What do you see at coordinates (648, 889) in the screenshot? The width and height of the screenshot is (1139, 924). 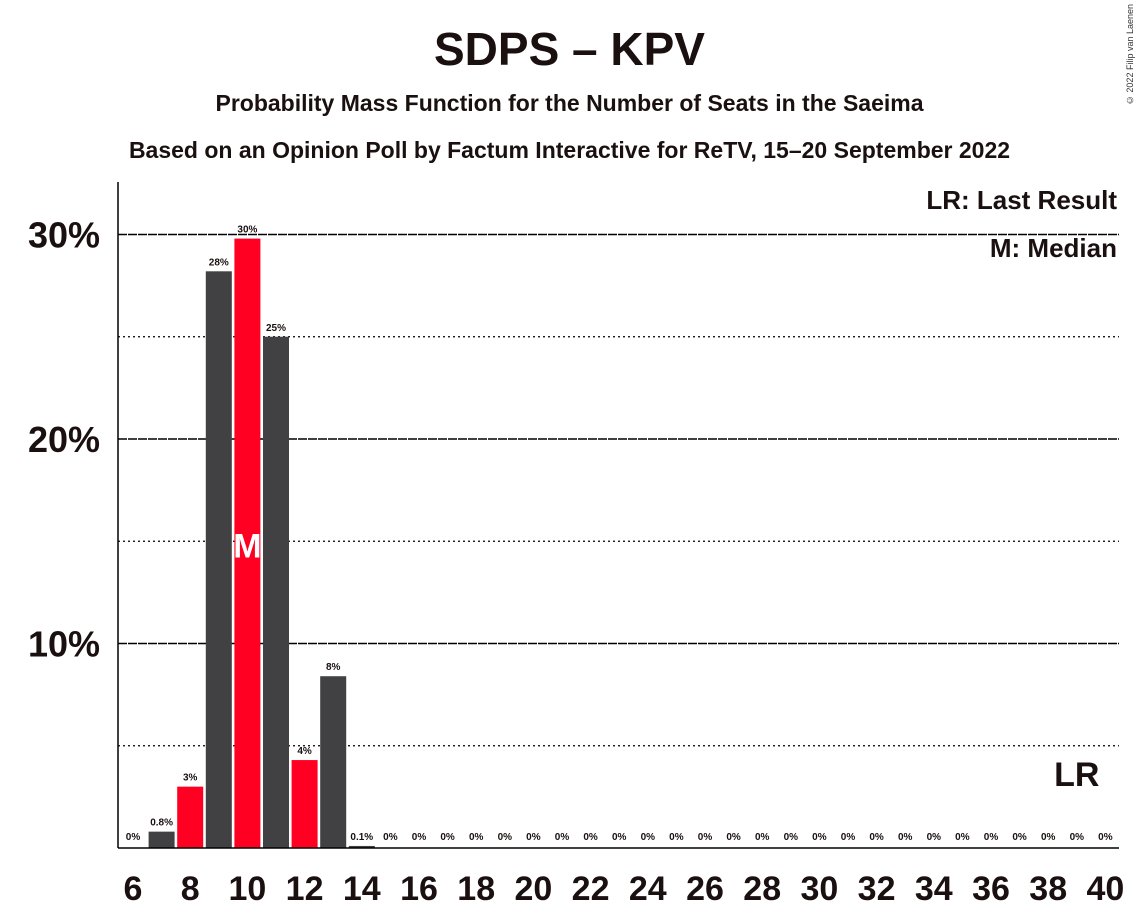 I see `x-tick-label: 24` at bounding box center [648, 889].